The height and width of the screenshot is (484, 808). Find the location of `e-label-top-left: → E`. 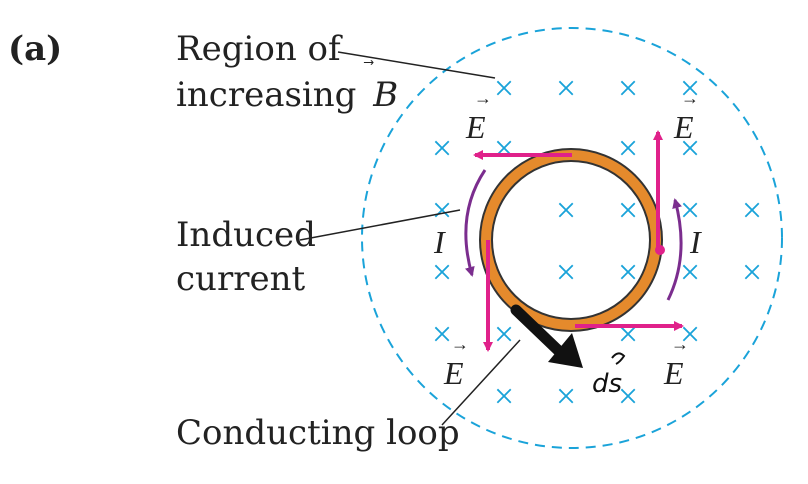

e-label-top-left: → E is located at coordinates (478, 116).